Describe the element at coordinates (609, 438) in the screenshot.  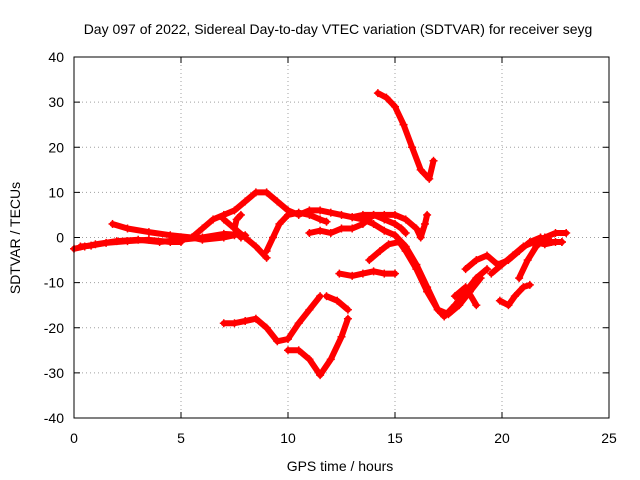
I see `x-tick-label: 25` at that location.